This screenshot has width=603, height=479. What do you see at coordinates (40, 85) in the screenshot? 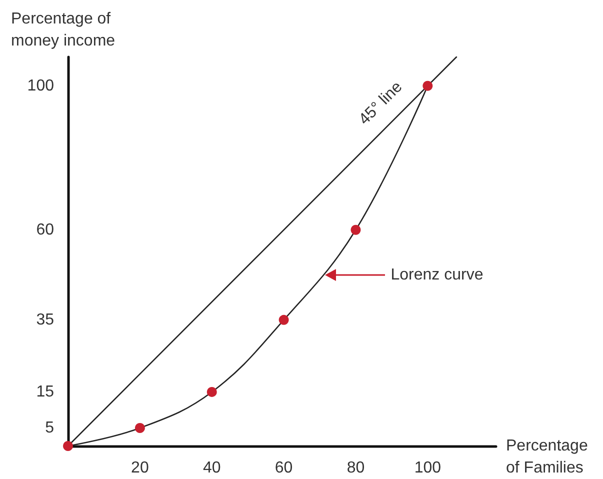
I see `y-tick-label: 100` at bounding box center [40, 85].